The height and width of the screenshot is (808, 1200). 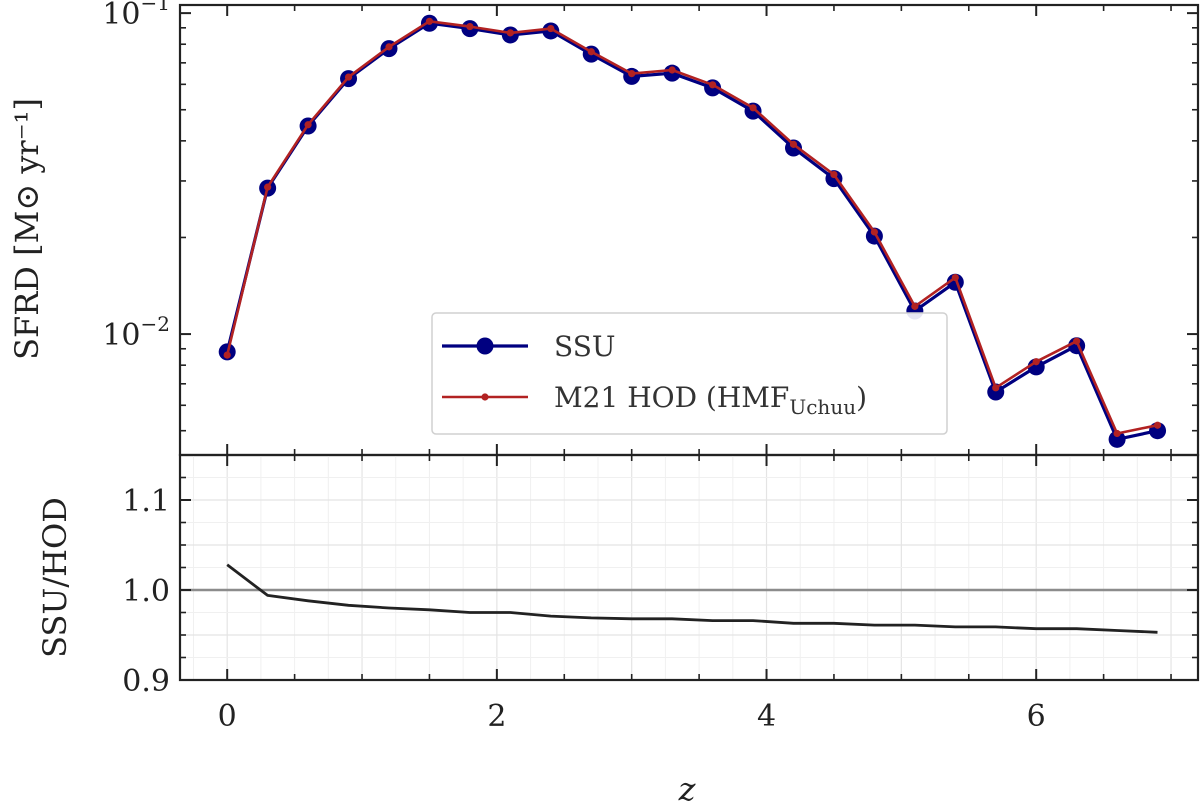 I want to click on x-tick-label: 2, so click(x=496, y=716).